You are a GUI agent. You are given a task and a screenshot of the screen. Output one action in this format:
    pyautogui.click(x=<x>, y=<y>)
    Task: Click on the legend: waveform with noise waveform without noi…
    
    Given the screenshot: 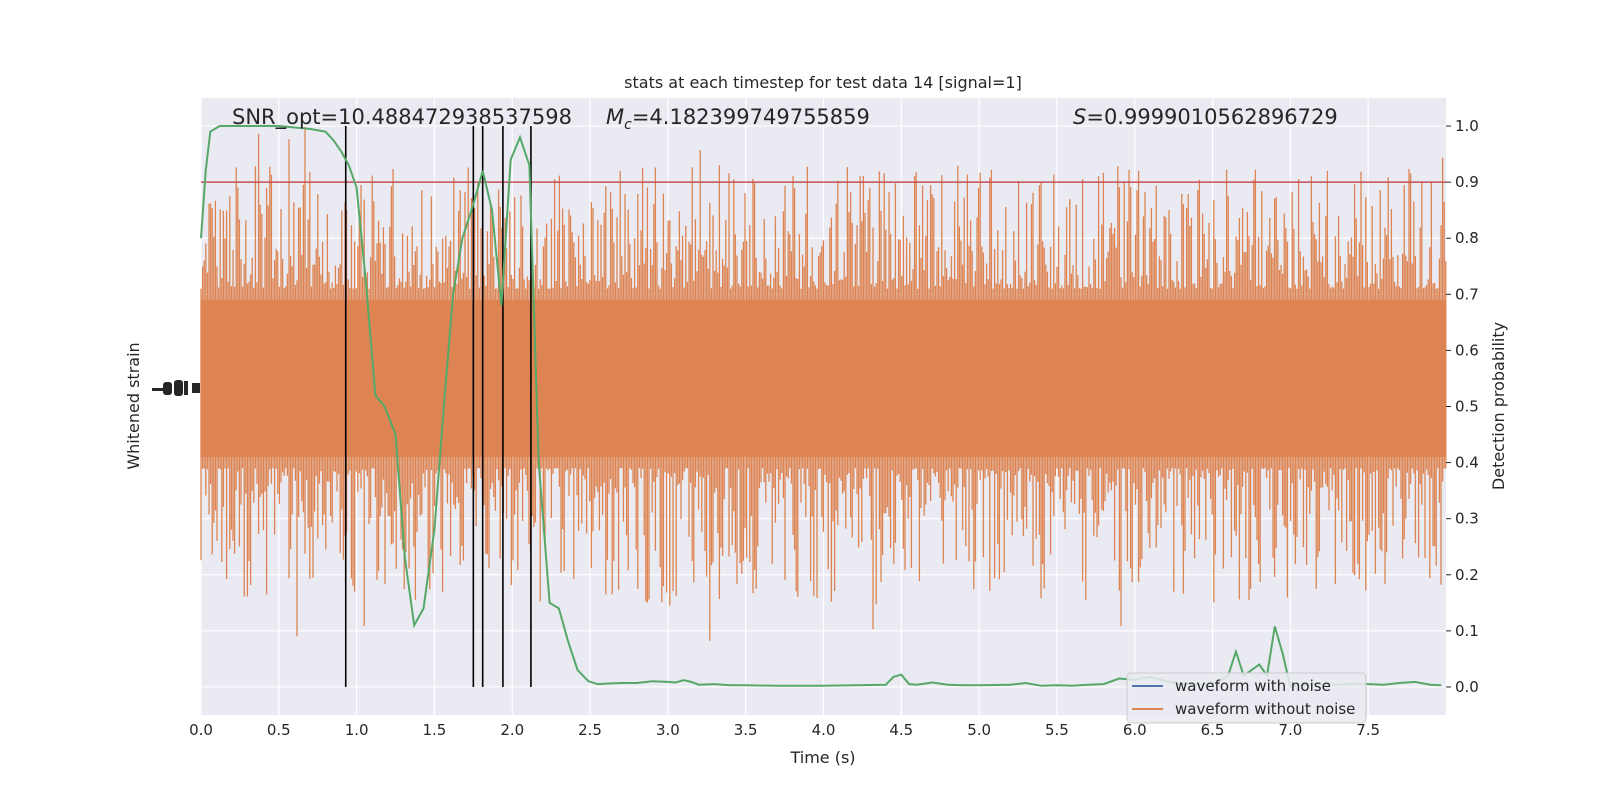 What is the action you would take?
    pyautogui.click(x=1246, y=698)
    